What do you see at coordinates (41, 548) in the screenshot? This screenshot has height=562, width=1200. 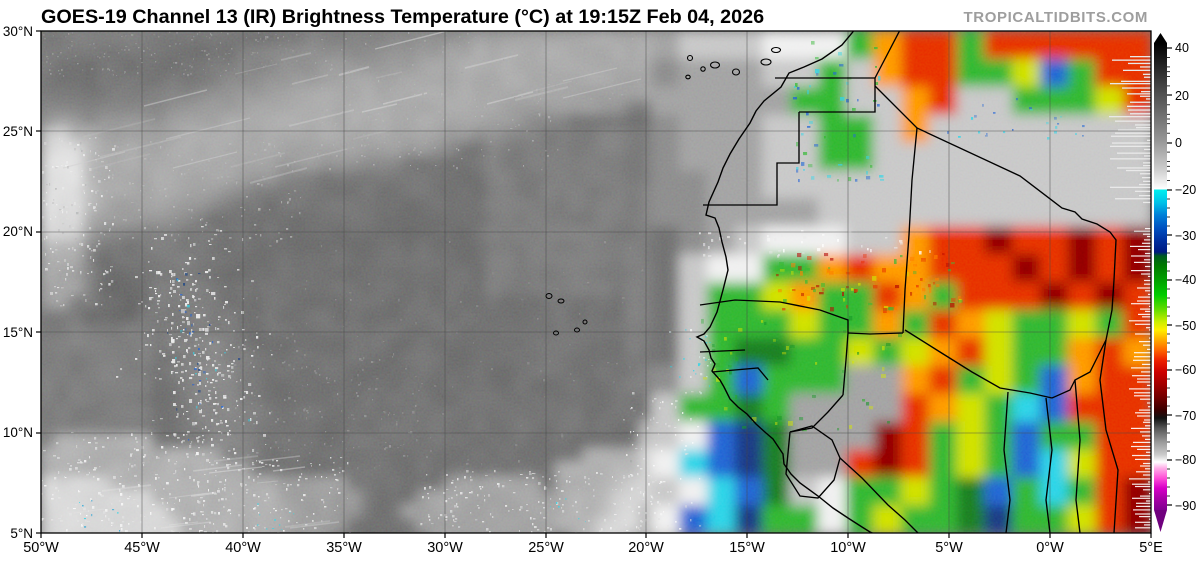 I see `svg-text: 50°W` at bounding box center [41, 548].